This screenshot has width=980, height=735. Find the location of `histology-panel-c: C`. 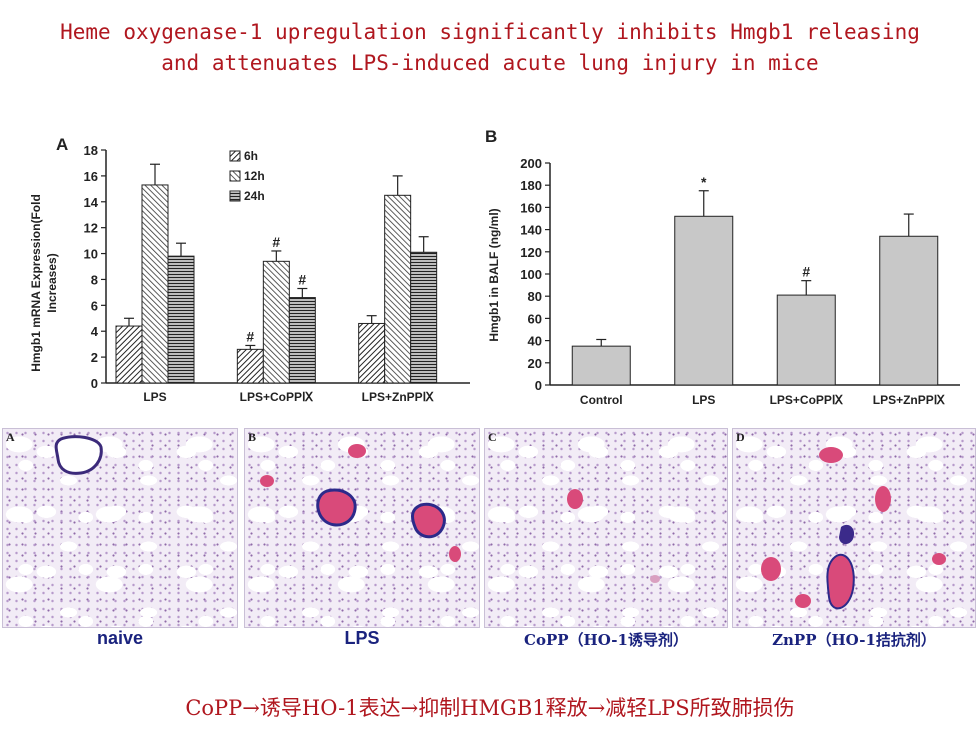

histology-panel-c: C is located at coordinates (606, 528).